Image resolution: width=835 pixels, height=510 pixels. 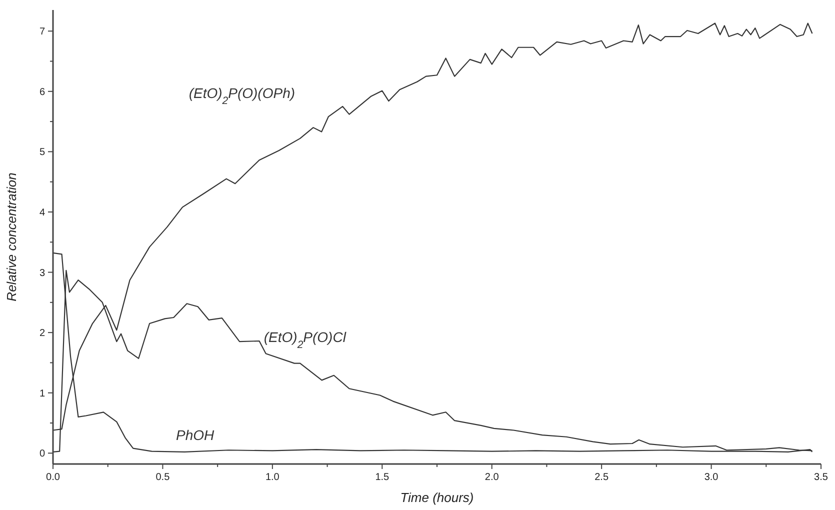 What do you see at coordinates (42, 454) in the screenshot?
I see `y-tick-label: 0` at bounding box center [42, 454].